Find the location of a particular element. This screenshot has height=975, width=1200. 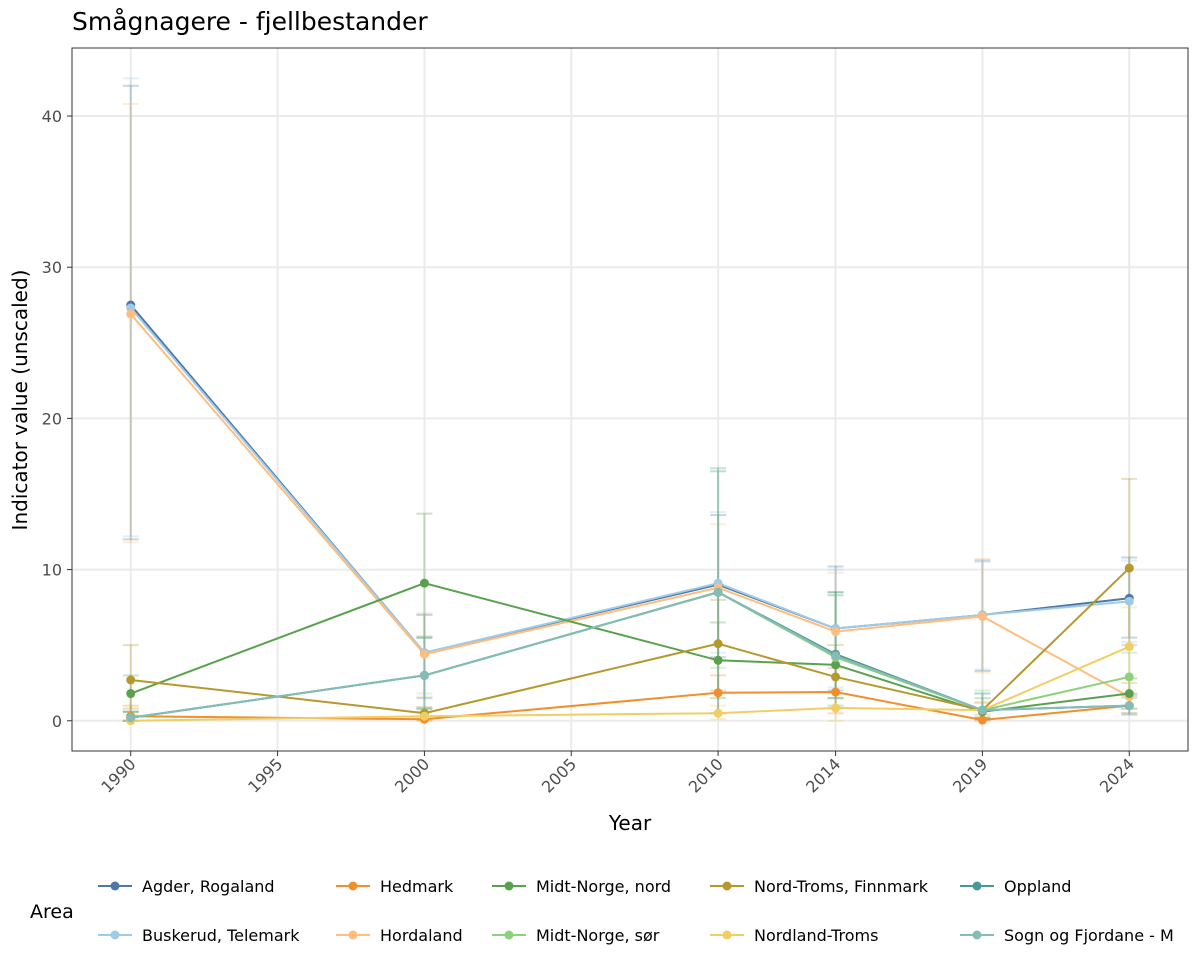

x-tick-label: 2024 is located at coordinates (1117, 775).